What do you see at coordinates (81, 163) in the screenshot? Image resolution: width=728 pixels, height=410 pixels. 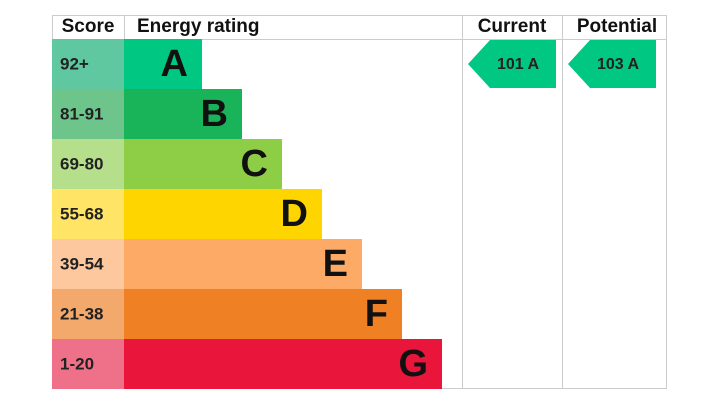 I see `score-label: 69-80` at bounding box center [81, 163].